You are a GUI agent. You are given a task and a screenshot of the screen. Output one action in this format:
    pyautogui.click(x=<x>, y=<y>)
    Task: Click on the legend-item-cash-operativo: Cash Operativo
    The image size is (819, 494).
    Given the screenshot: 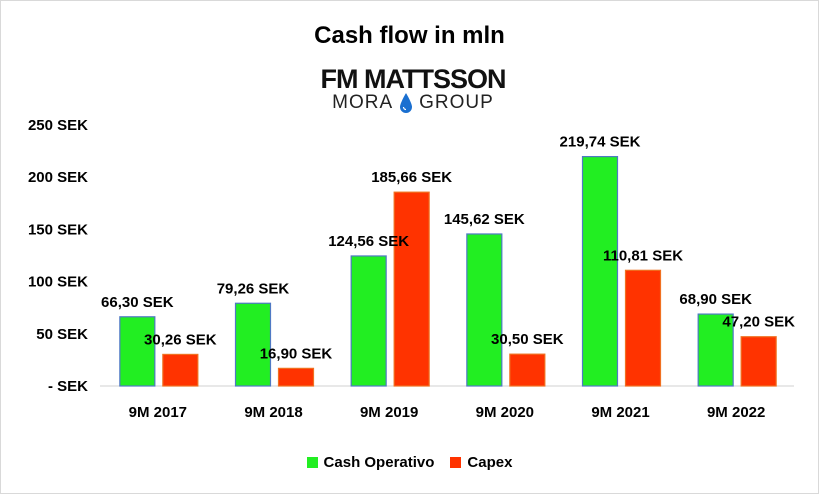 What is the action you would take?
    pyautogui.click(x=370, y=462)
    